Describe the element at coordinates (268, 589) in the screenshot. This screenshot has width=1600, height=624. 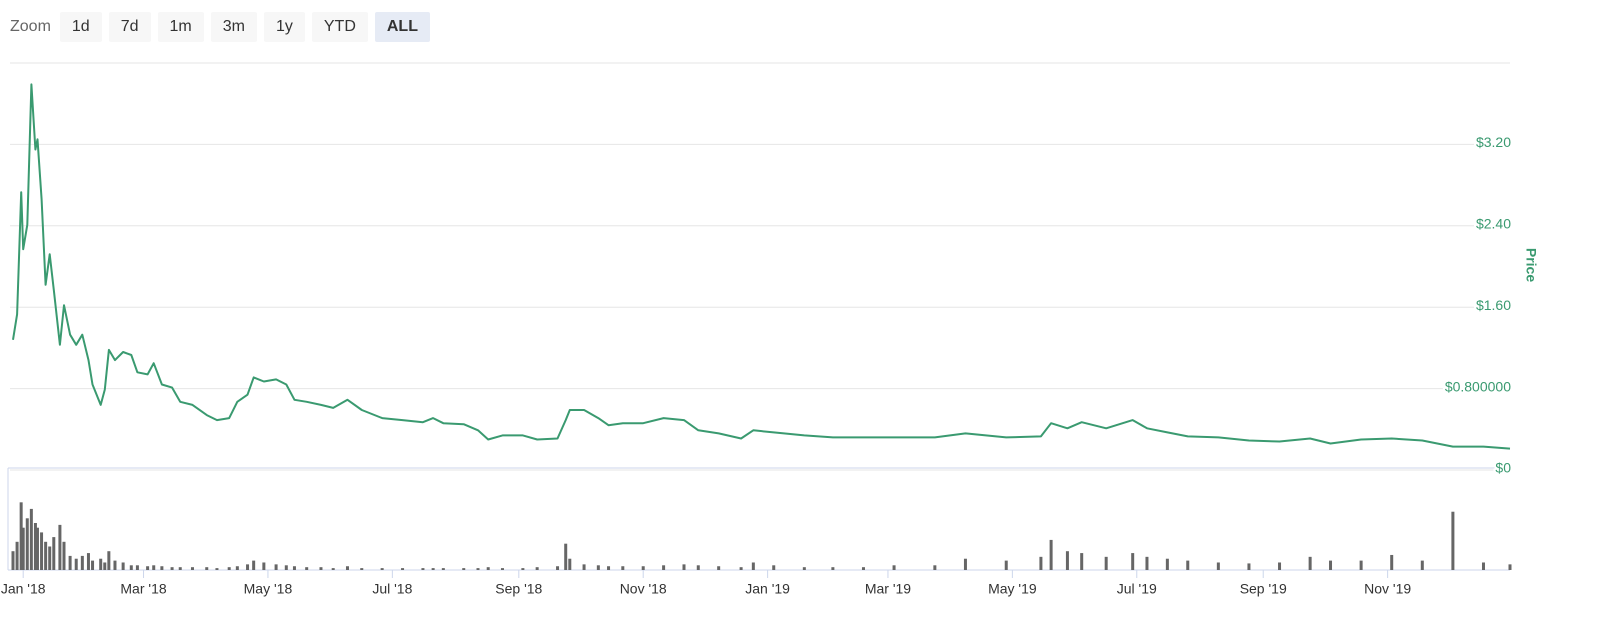
I see `x-tick-label: May '18` at that location.